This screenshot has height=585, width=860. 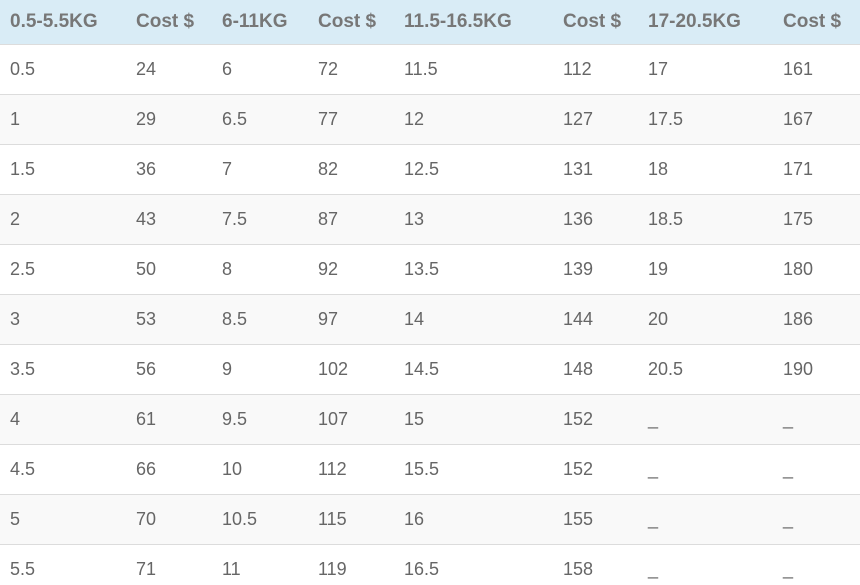 I want to click on table-cell: 19, so click(x=705, y=269).